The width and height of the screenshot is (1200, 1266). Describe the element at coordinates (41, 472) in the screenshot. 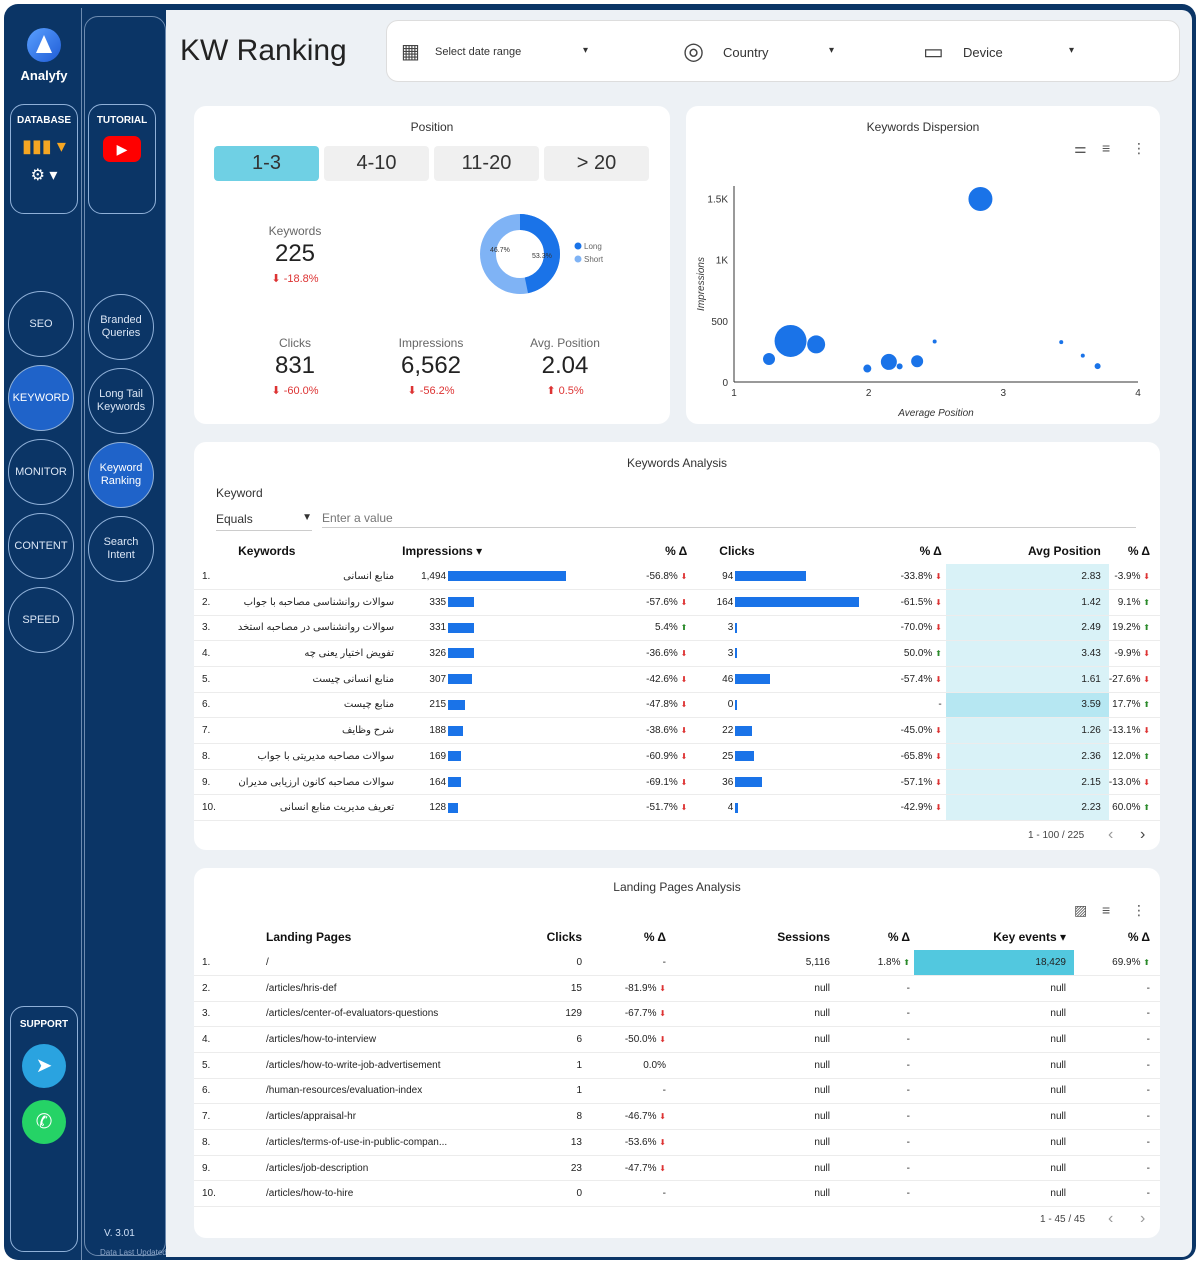

I see `nav-monitor: MONITOR` at that location.